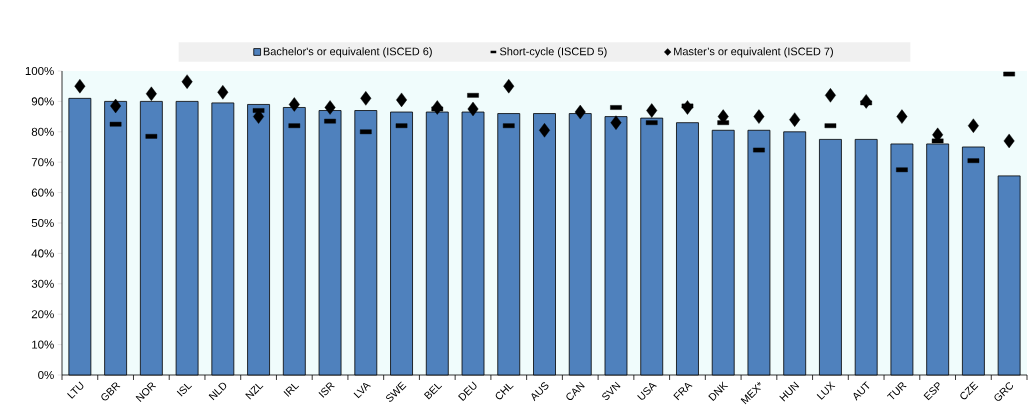 This screenshot has width=1029, height=412. I want to click on x-tick-label: NZL, so click(254, 391).